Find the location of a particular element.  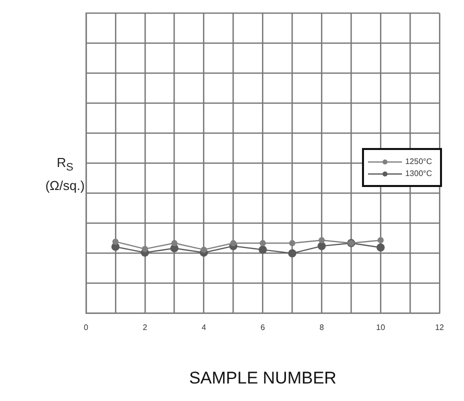

x-tick-label: 2 is located at coordinates (145, 327).